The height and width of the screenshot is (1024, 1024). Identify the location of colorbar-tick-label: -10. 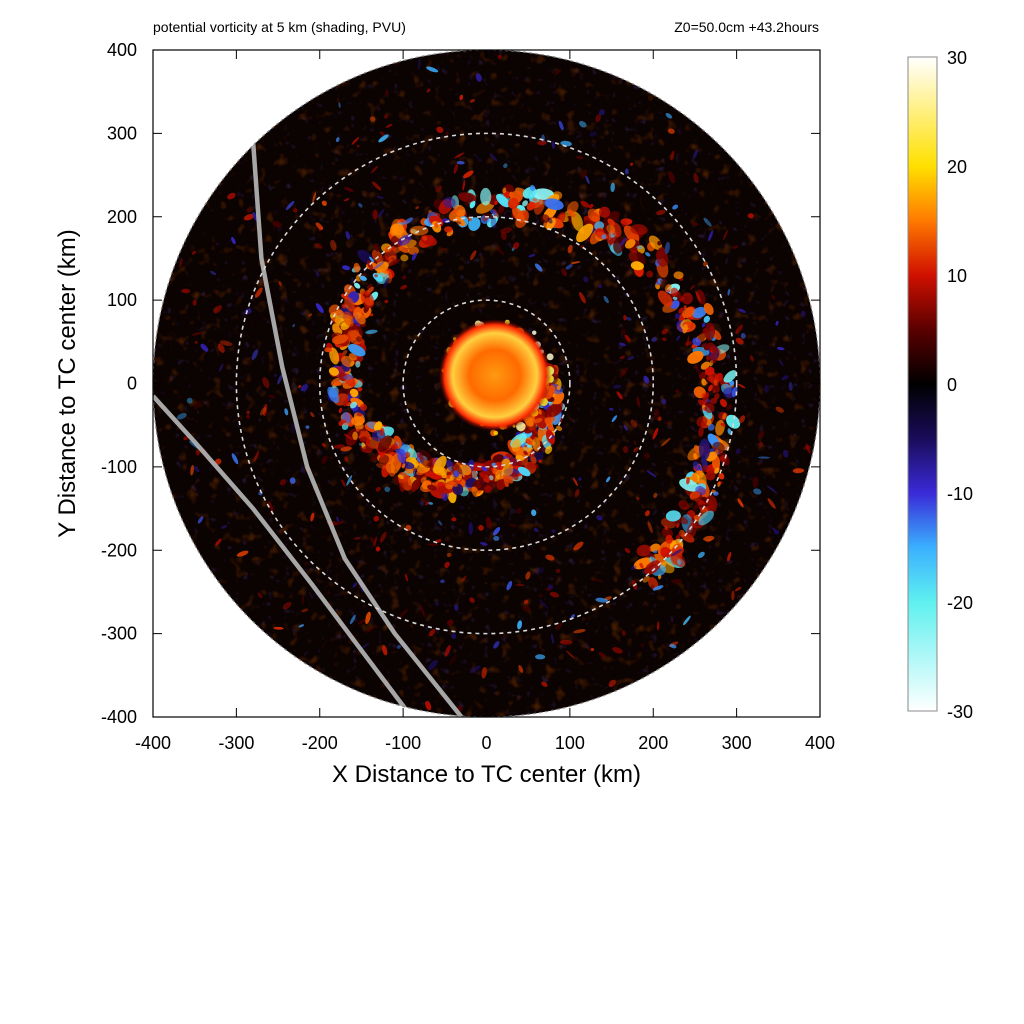
(960, 494).